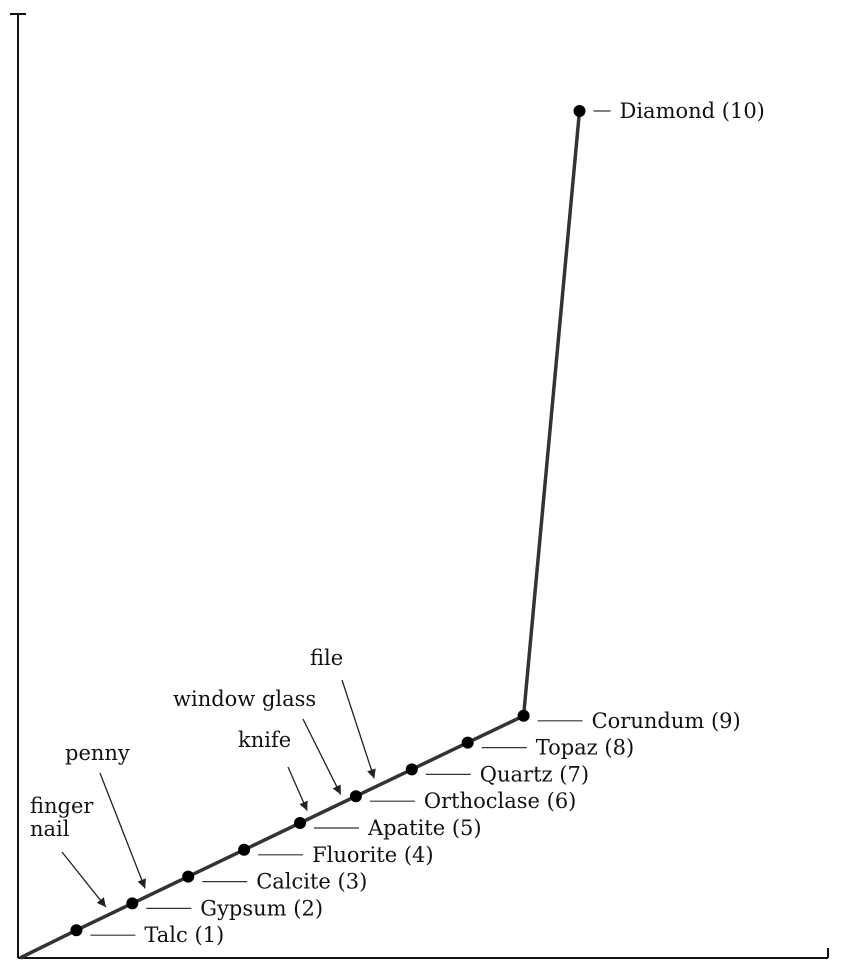  I want to click on point-label: Orthoclase (6), so click(500, 801).